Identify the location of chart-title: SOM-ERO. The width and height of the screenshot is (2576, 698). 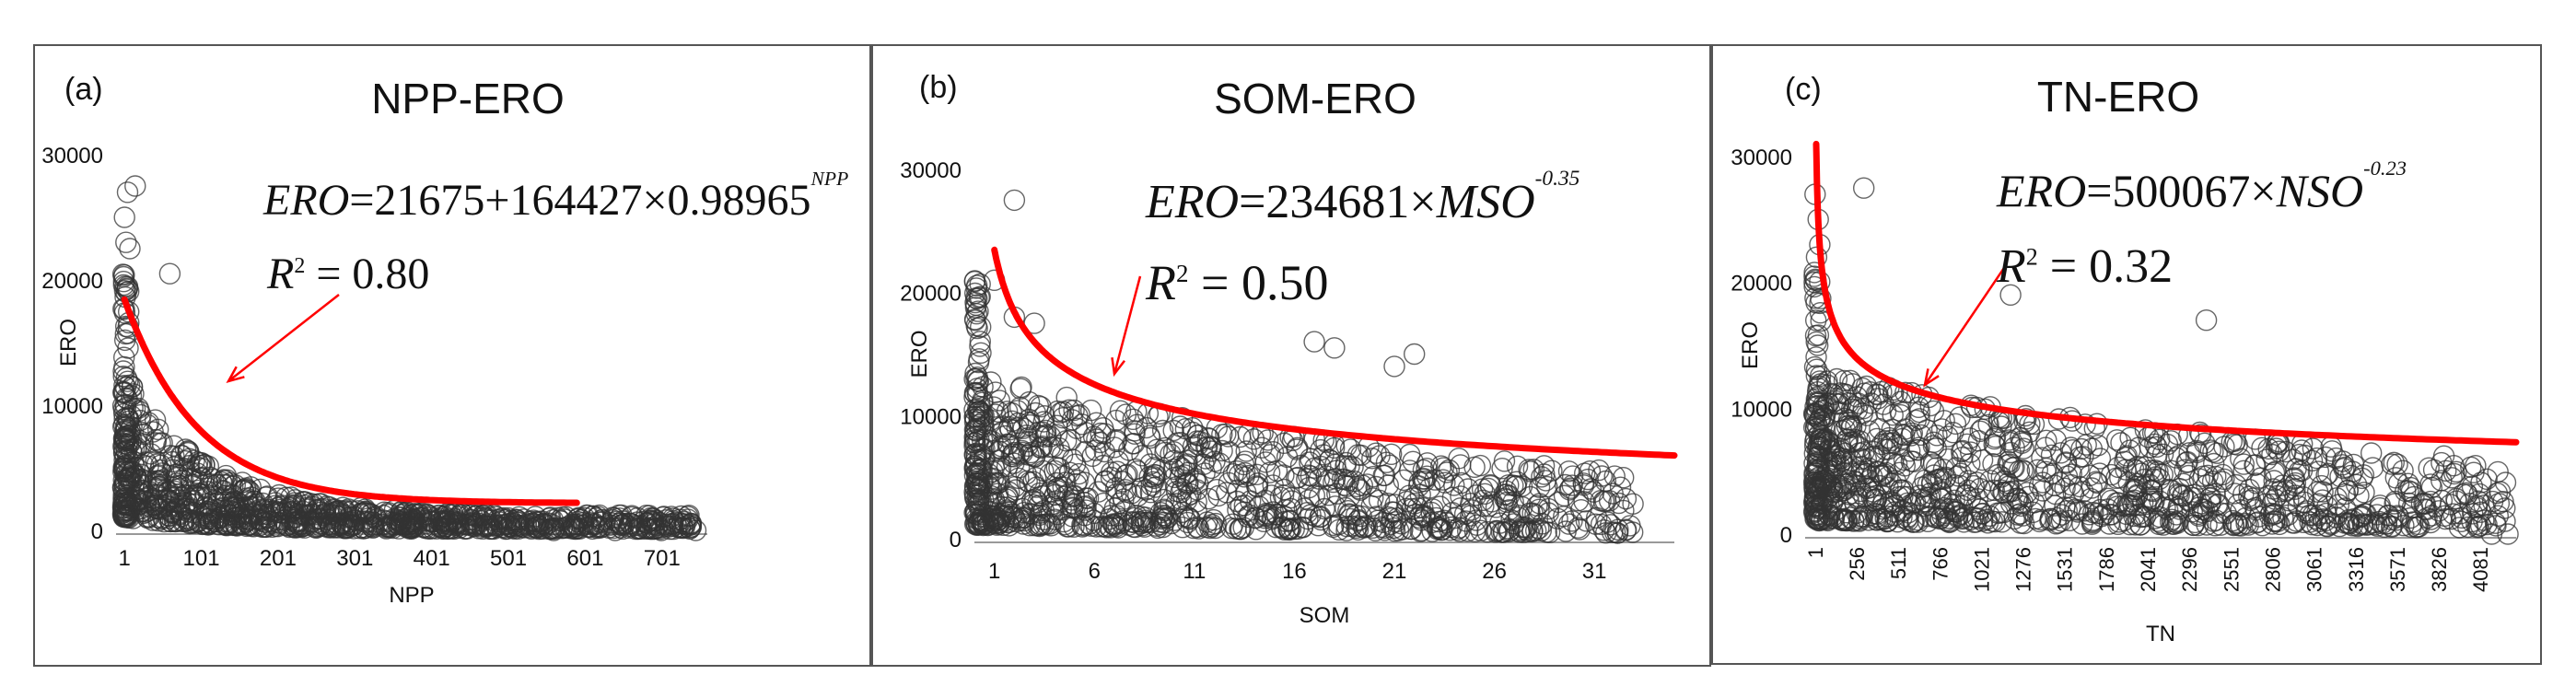
(1315, 99).